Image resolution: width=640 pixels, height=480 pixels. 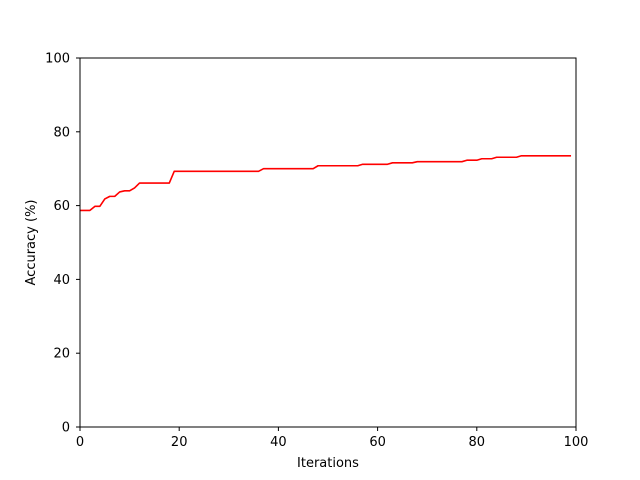 I want to click on accuracy-series-line, so click(x=326, y=183).